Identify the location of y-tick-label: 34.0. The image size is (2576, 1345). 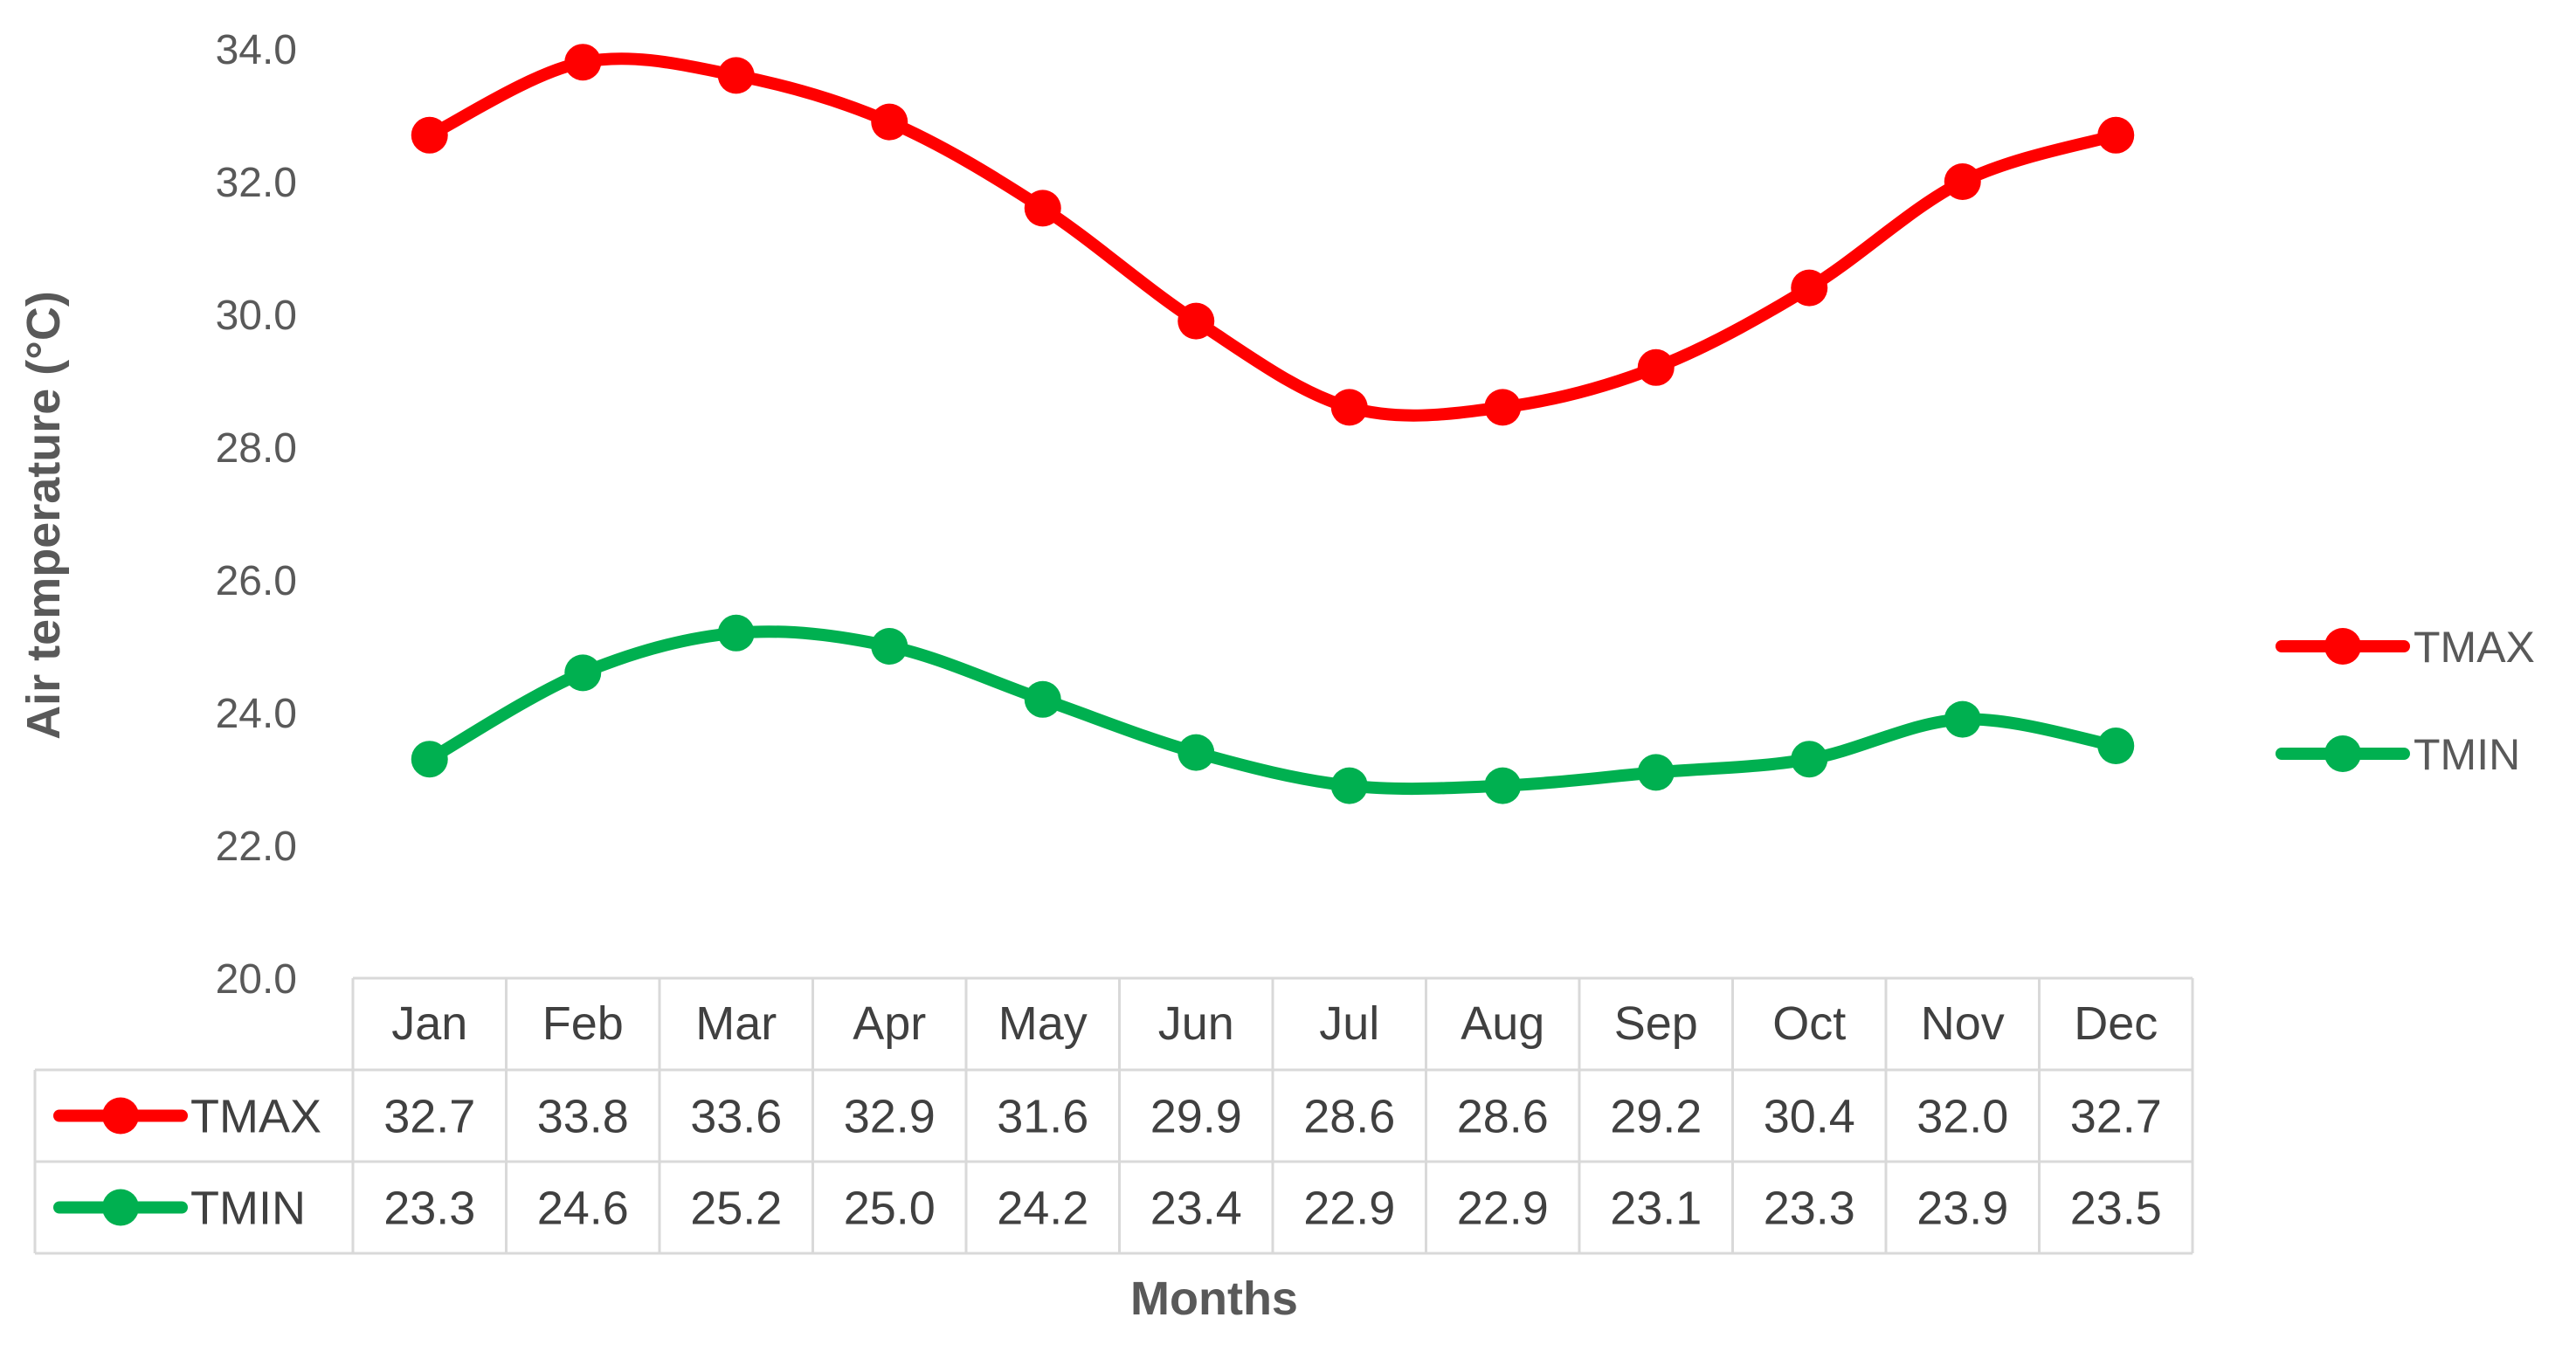
(256, 50).